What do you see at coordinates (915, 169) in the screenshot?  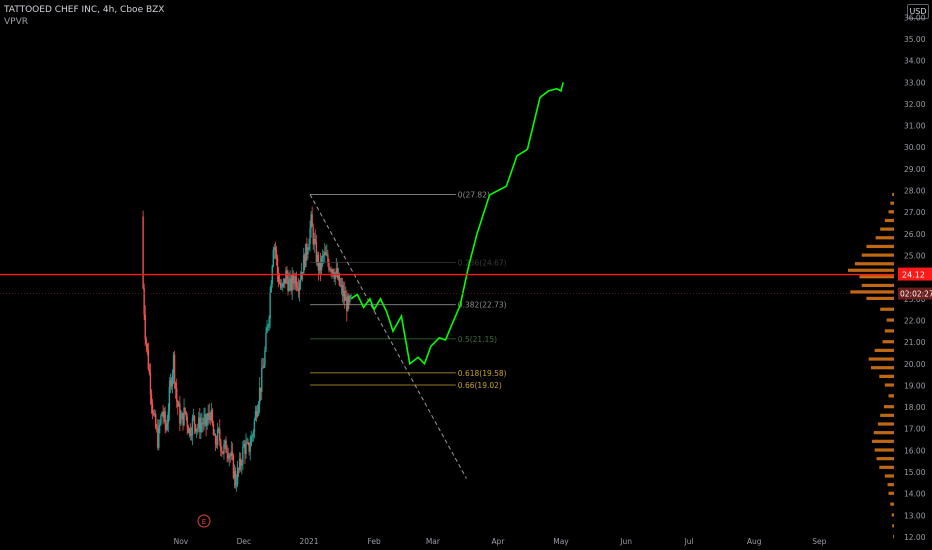 I see `y-tick-label: 29.00` at bounding box center [915, 169].